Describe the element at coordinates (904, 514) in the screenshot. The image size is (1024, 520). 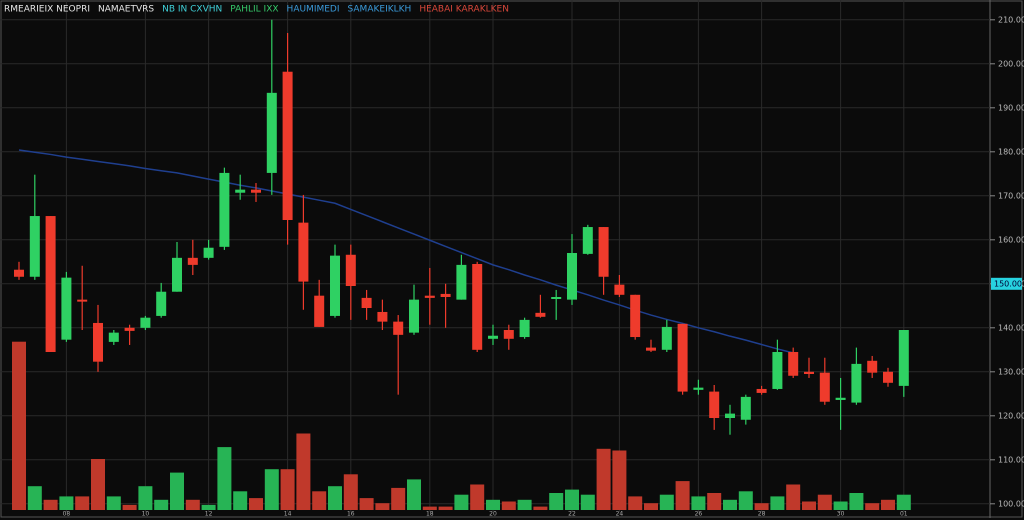
I see `x-tick-label: 01` at that location.